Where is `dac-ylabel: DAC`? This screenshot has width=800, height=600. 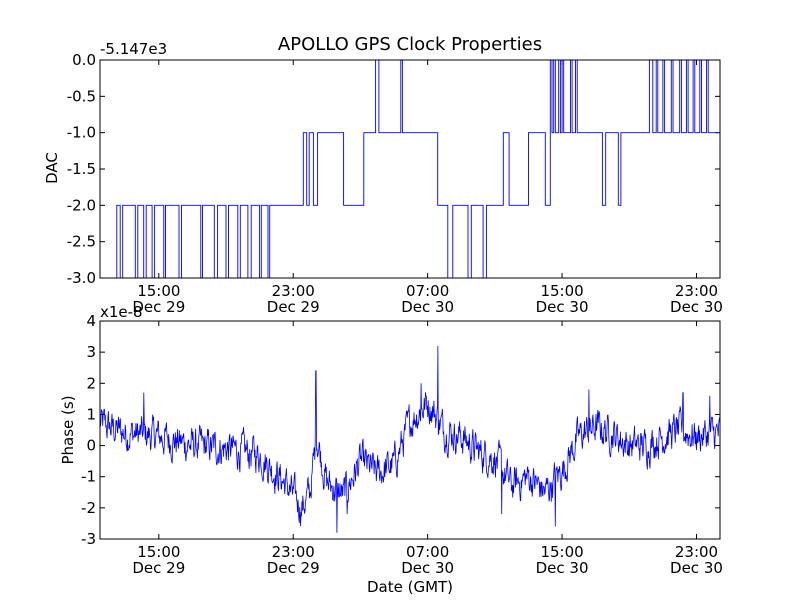
dac-ylabel: DAC is located at coordinates (52, 168).